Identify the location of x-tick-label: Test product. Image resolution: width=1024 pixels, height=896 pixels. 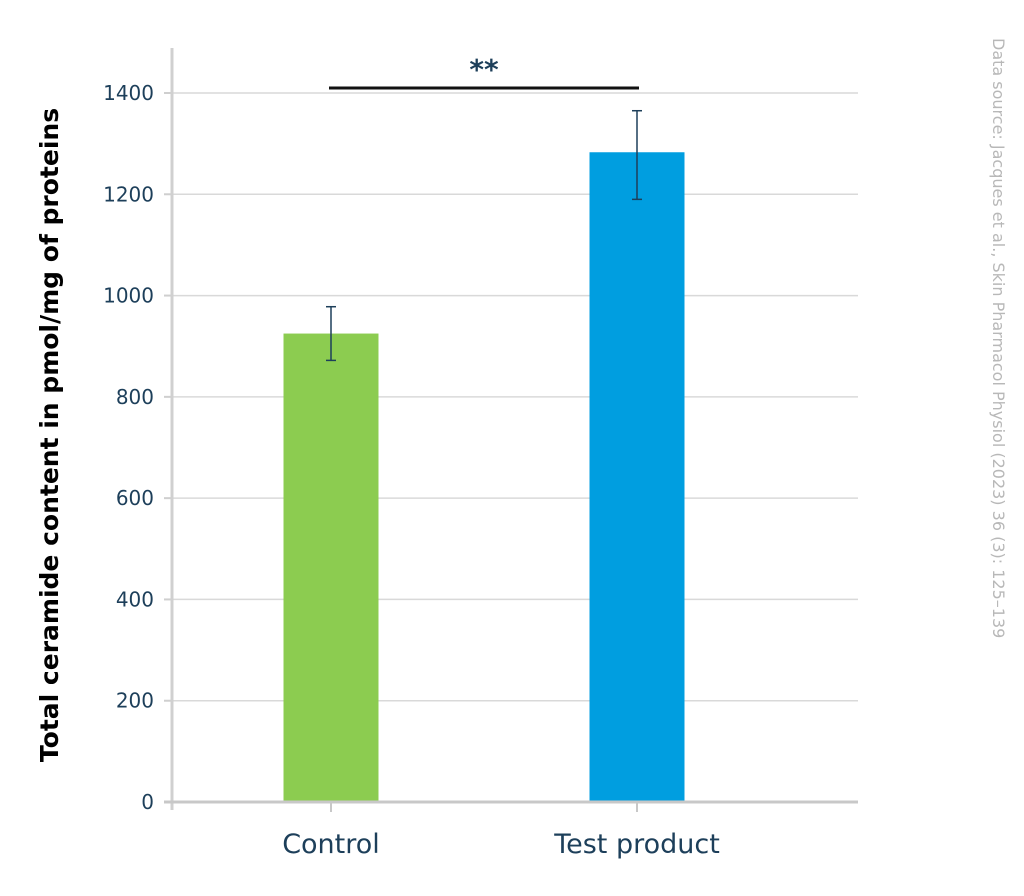
(636, 844).